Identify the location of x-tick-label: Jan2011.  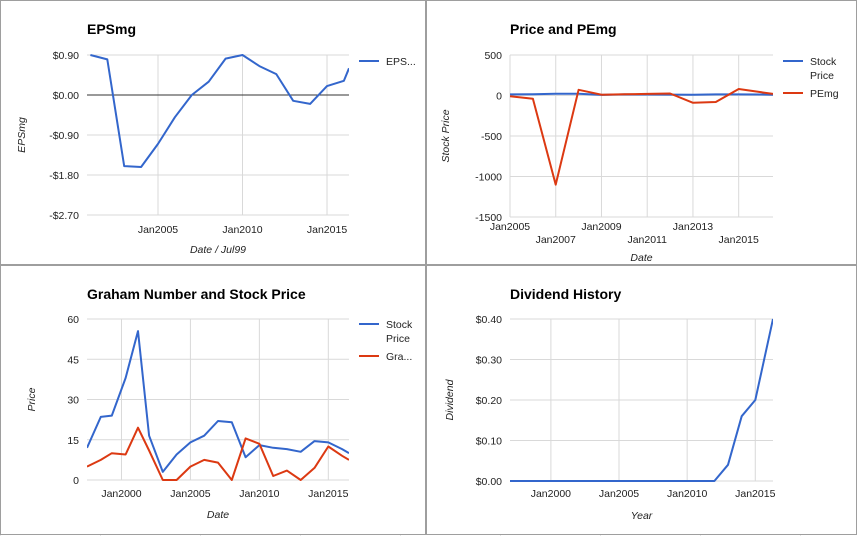
(647, 240).